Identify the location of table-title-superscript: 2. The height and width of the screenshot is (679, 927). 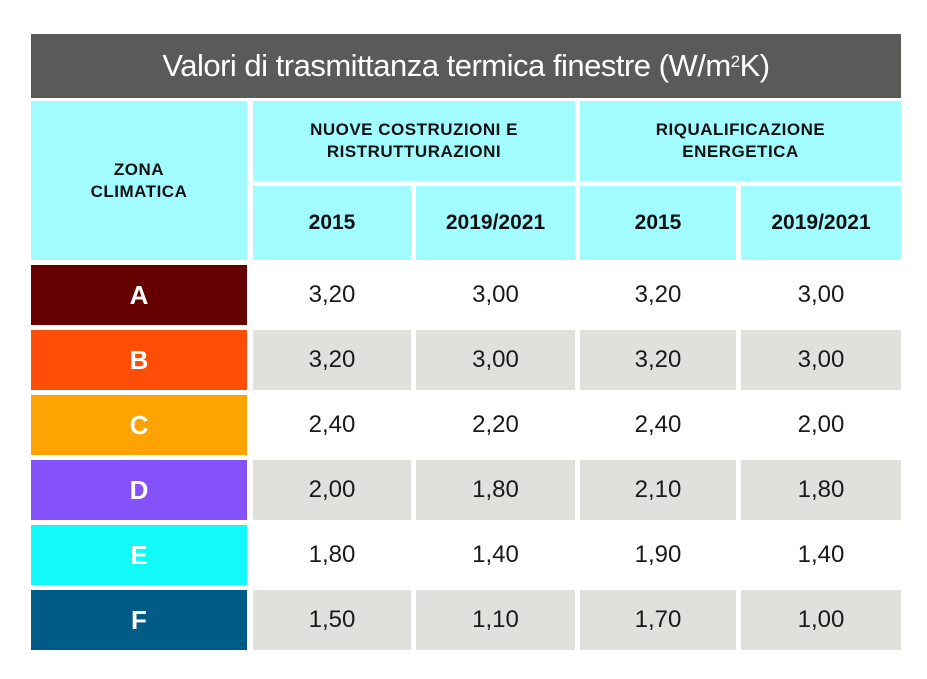
(735, 61).